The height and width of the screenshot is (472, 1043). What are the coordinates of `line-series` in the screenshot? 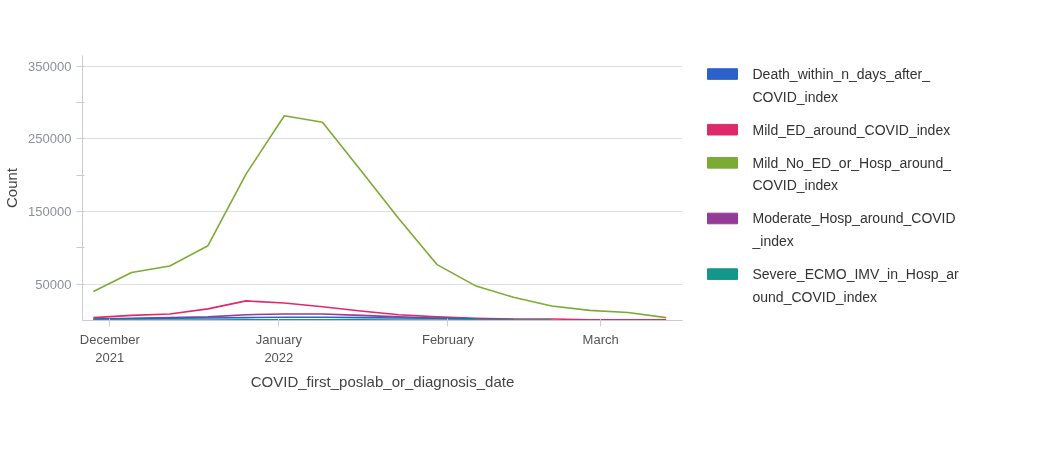 It's located at (379, 310).